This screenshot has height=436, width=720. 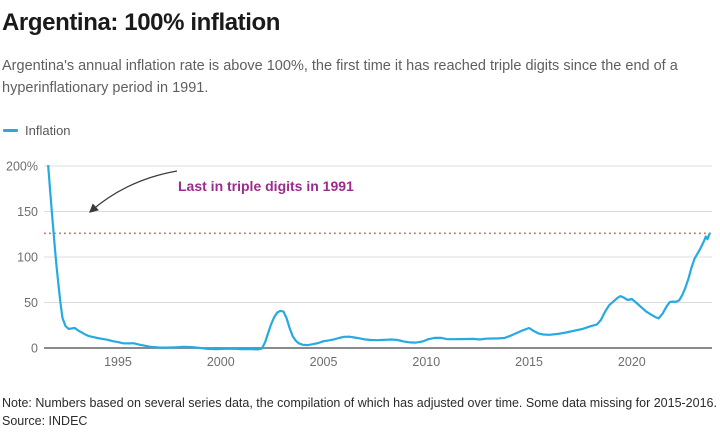 I want to click on y-axis-tick-label: 100, so click(x=27, y=258).